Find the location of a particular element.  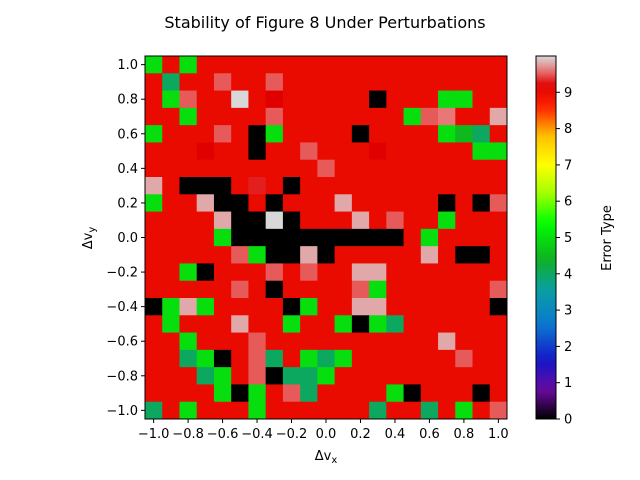

y-axis-ticks: 1.0 0.8 0.6 0.4 0.2 0.0 −0.2 −0.4 −0.6 −0.8 −1.0 is located at coordinates (125, 238).